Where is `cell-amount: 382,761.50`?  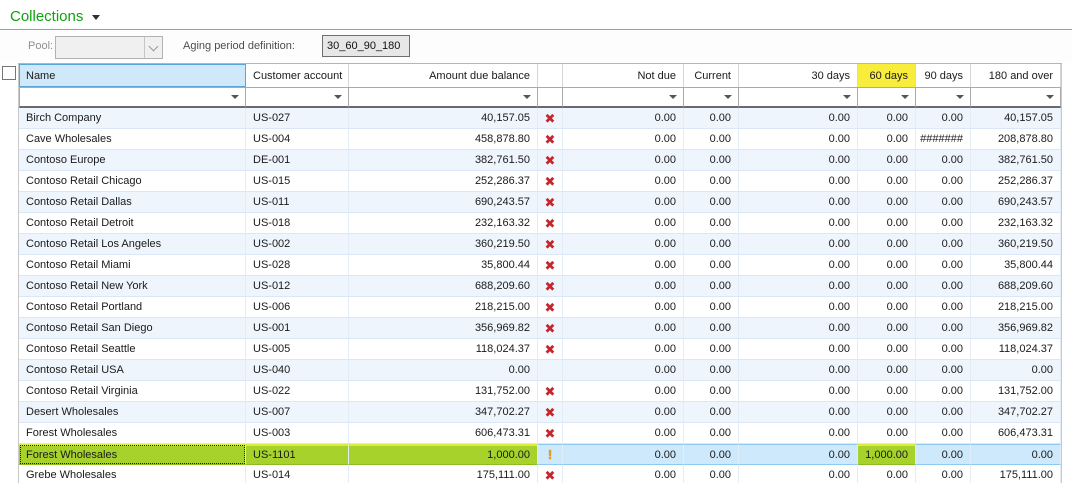
cell-amount: 382,761.50 is located at coordinates (443, 160).